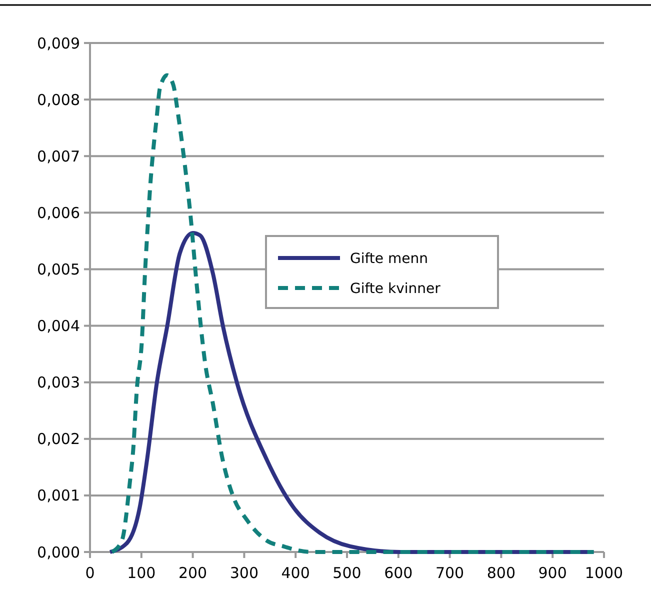 This screenshot has width=651, height=615. Describe the element at coordinates (58, 156) in the screenshot. I see `y-tick-label: 0,007` at that location.